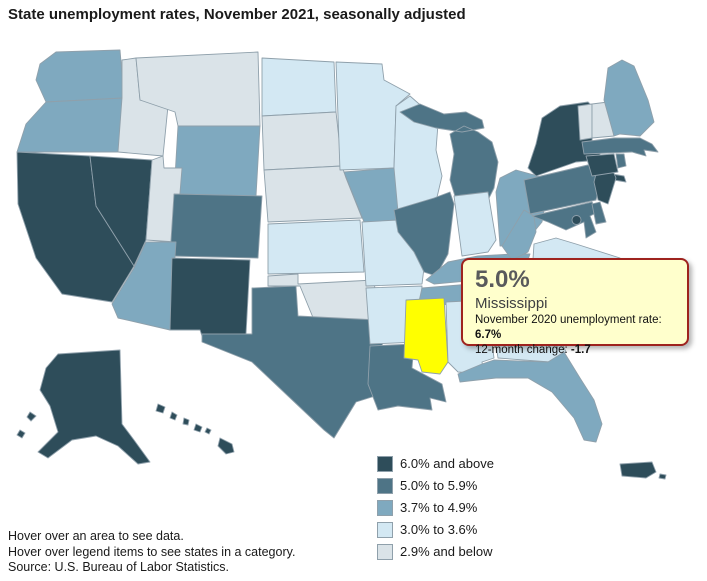  What do you see at coordinates (568, 320) in the screenshot?
I see `tooltip-previous-rate-label: November 2020 unemployment rate:` at bounding box center [568, 320].